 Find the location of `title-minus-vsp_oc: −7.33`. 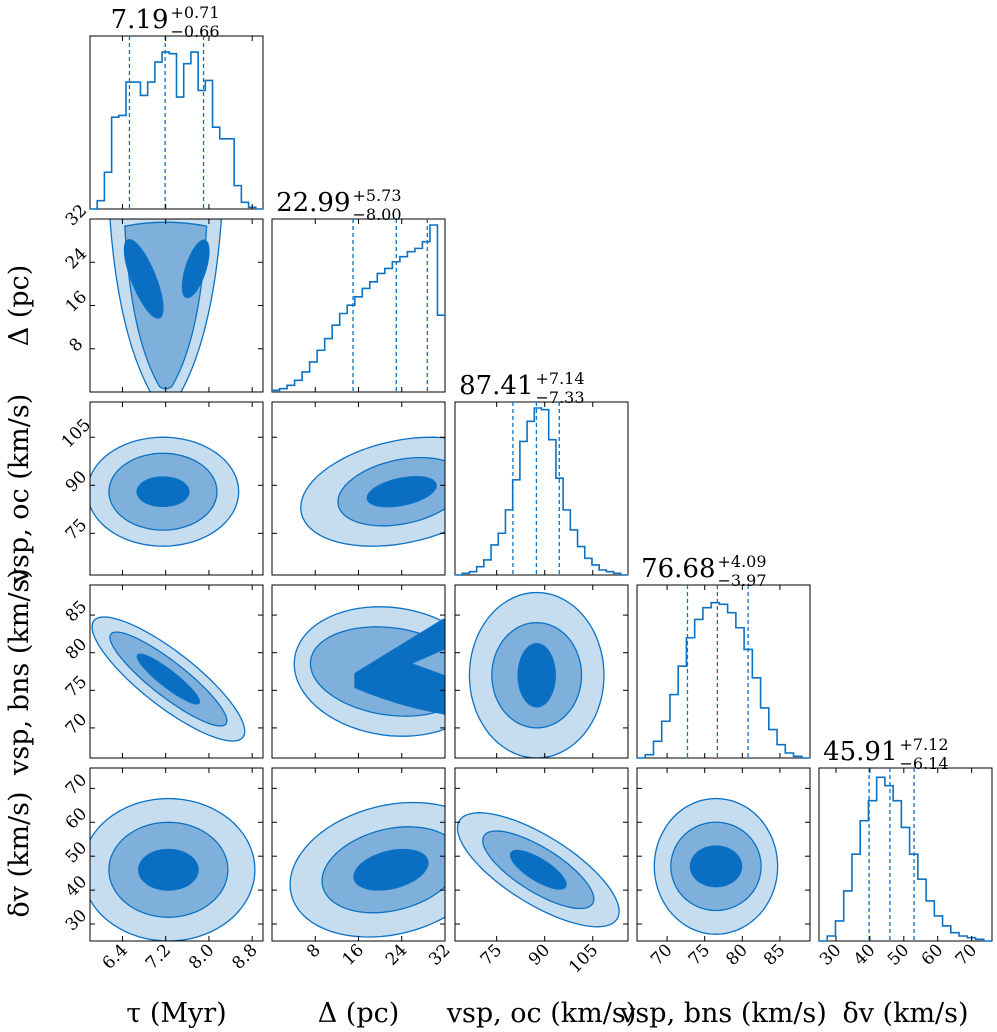

title-minus-vsp_oc: −7.33 is located at coordinates (560, 397).